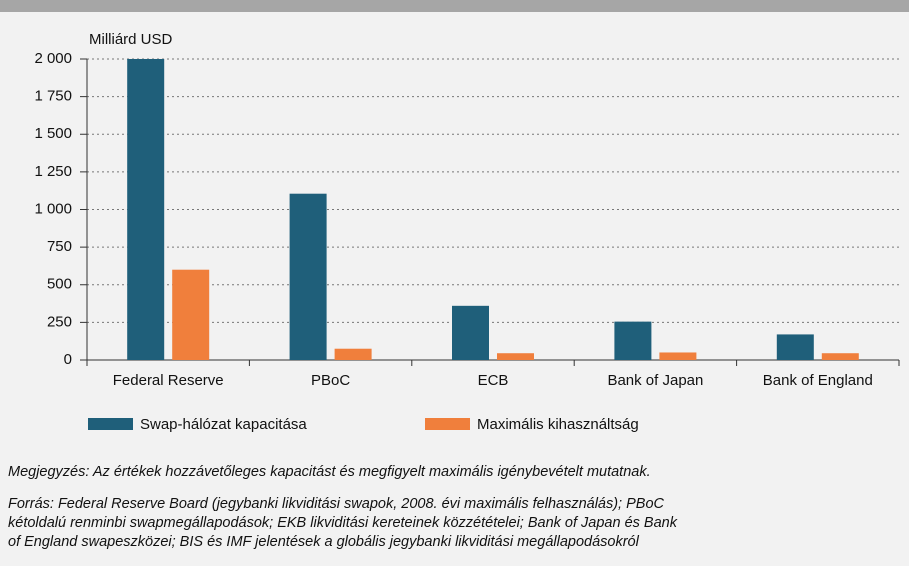  Describe the element at coordinates (655, 380) in the screenshot. I see `x-tick-label: Bank of Japan` at that location.